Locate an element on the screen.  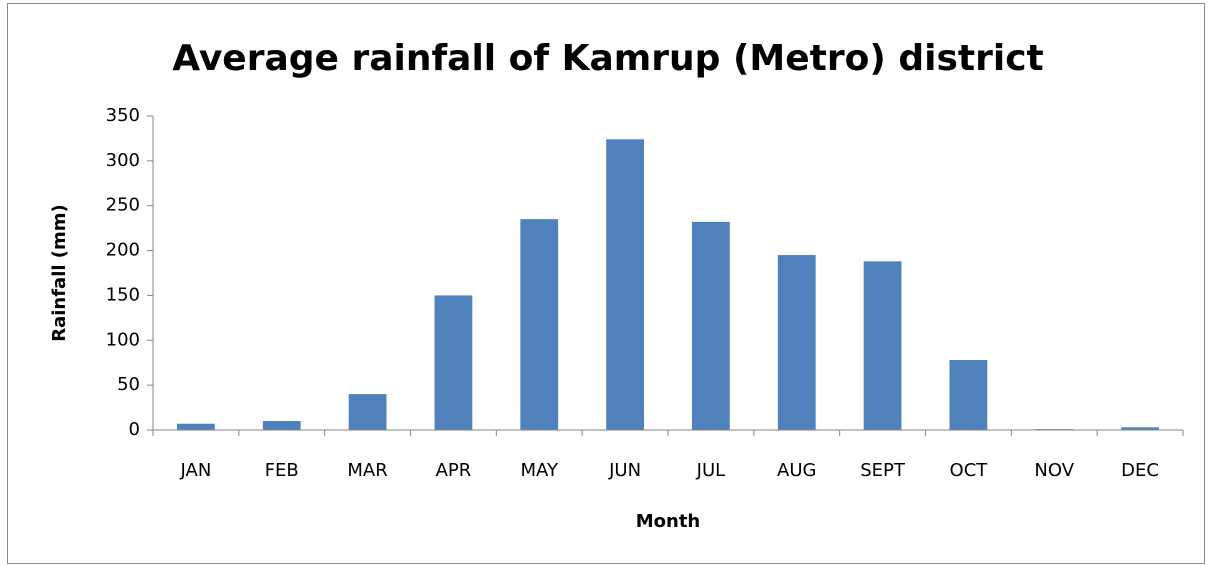
y-tick-label: 200 is located at coordinates (123, 250).